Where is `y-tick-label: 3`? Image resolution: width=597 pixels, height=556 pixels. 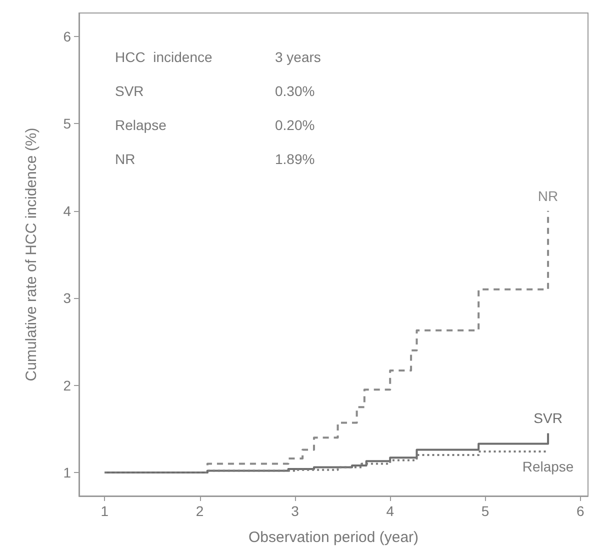
y-tick-label: 3 is located at coordinates (67, 298).